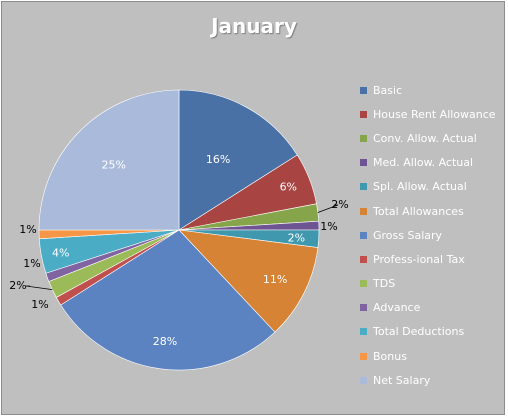 The image size is (508, 418). What do you see at coordinates (113, 165) in the screenshot?
I see `data-label-13: 25%` at bounding box center [113, 165].